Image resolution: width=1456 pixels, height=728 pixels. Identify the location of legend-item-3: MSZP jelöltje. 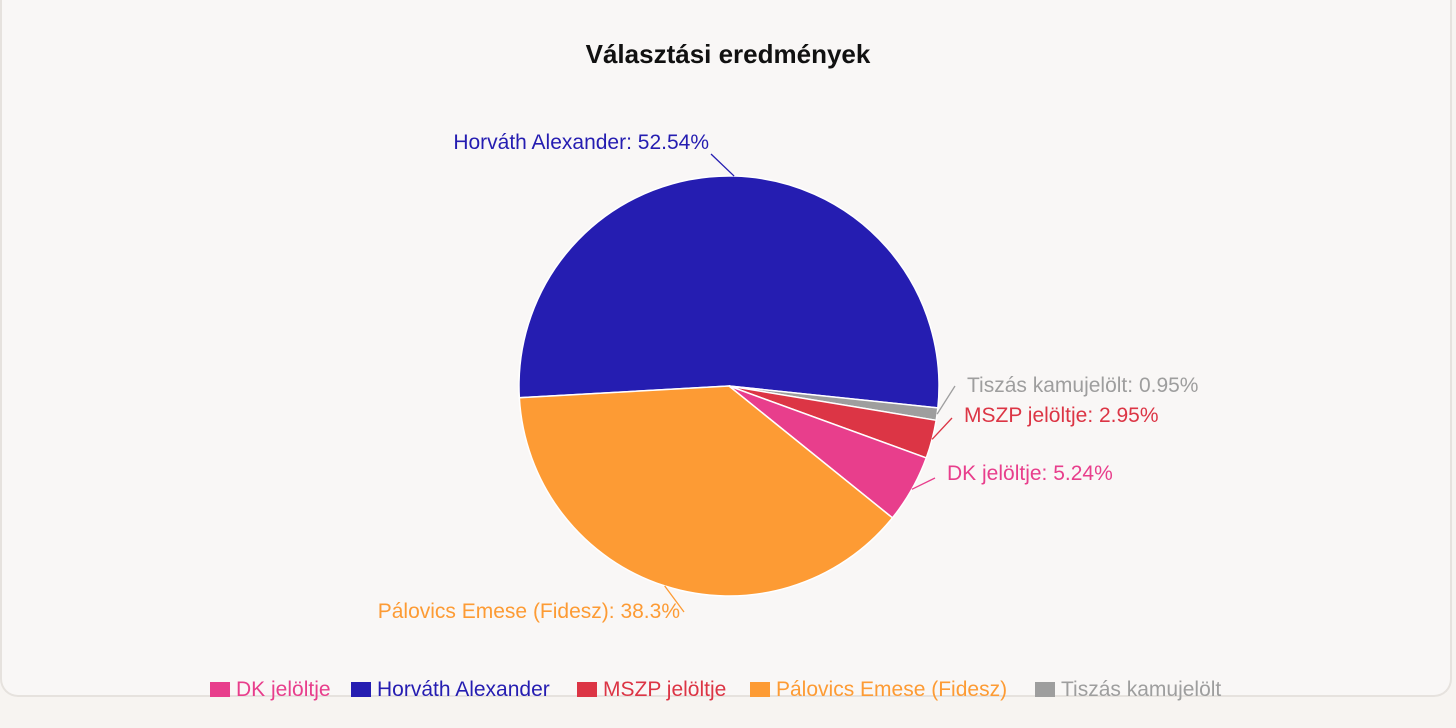
(664, 689).